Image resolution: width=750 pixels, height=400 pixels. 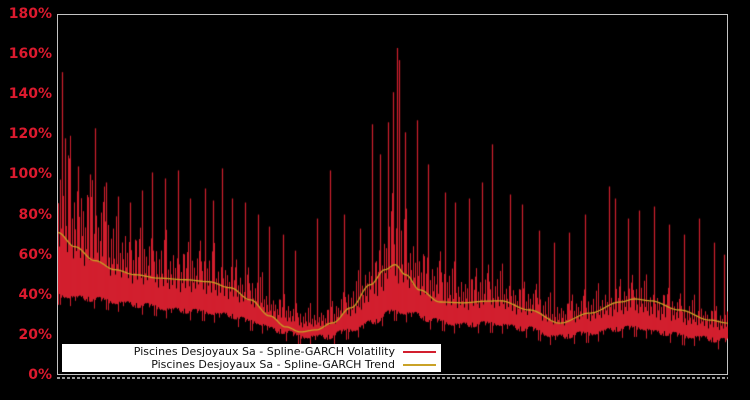 What do you see at coordinates (392, 378) in the screenshot?
I see `x-axis-ticks` at bounding box center [392, 378].